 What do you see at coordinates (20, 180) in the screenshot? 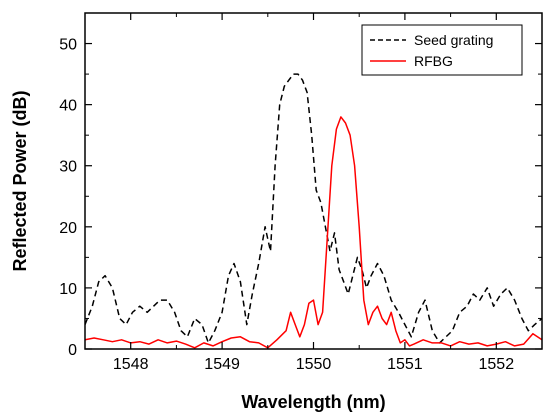
I see `y-axis-title: Reflected Power (dB)` at bounding box center [20, 180].